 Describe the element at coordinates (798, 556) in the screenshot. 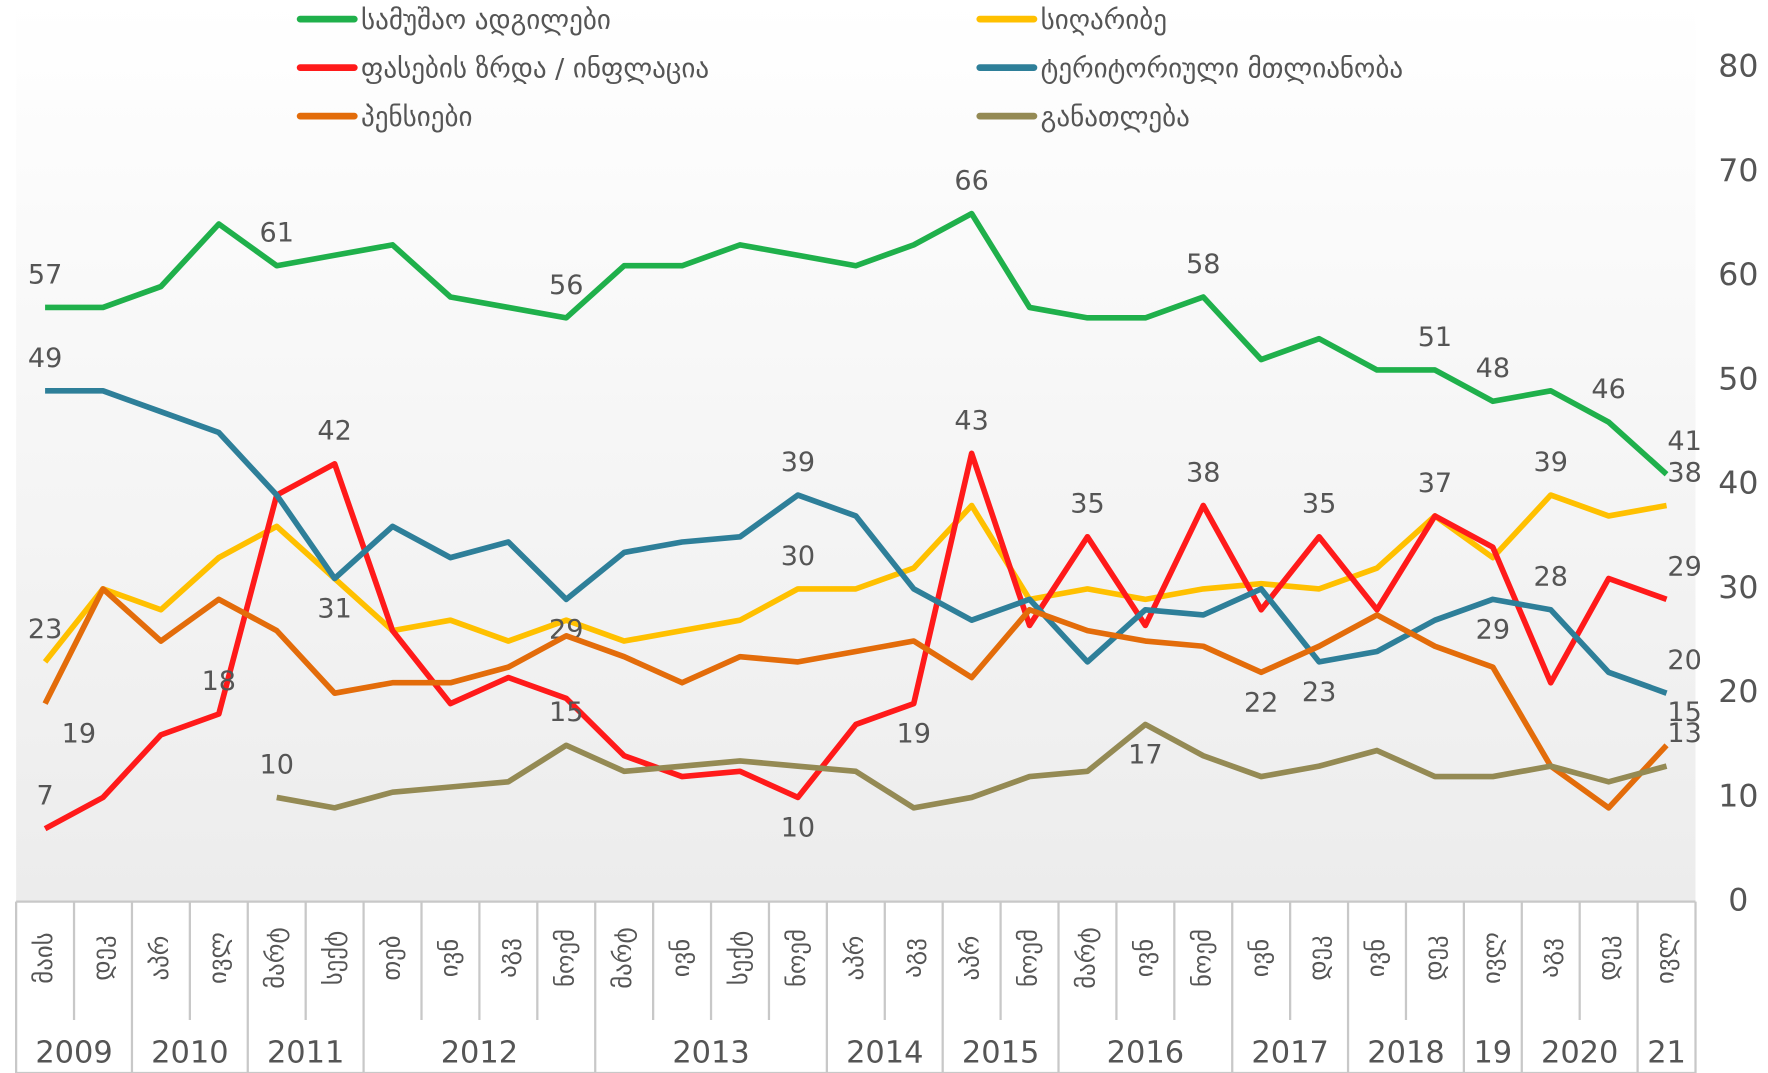

I see `data-label: 30` at that location.